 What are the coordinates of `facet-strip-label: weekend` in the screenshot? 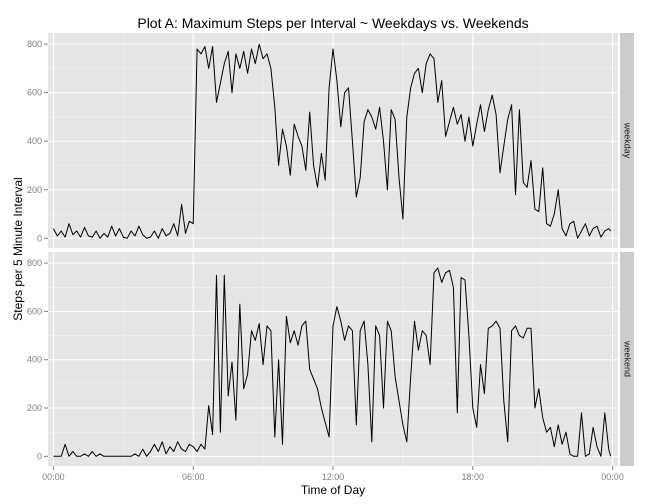 It's located at (628, 358).